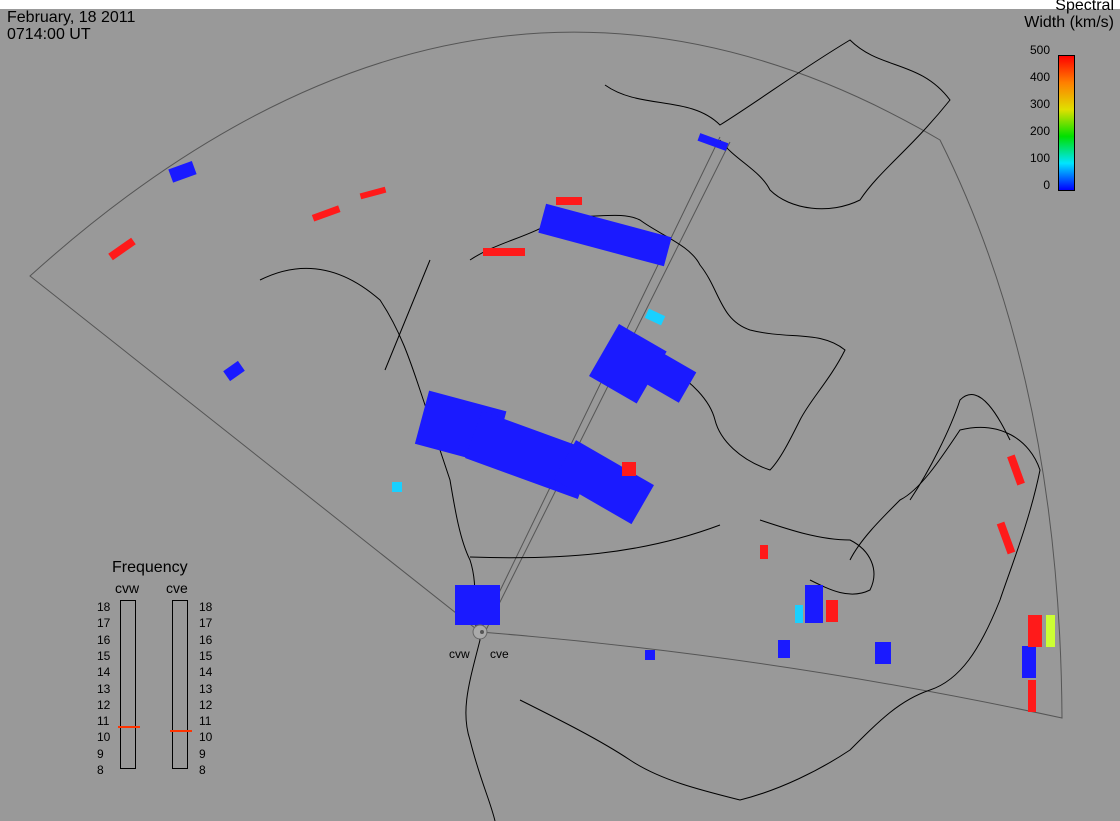 This screenshot has height=821, width=1120. I want to click on colorbar-title-line1: Spectral, so click(1084, 7).